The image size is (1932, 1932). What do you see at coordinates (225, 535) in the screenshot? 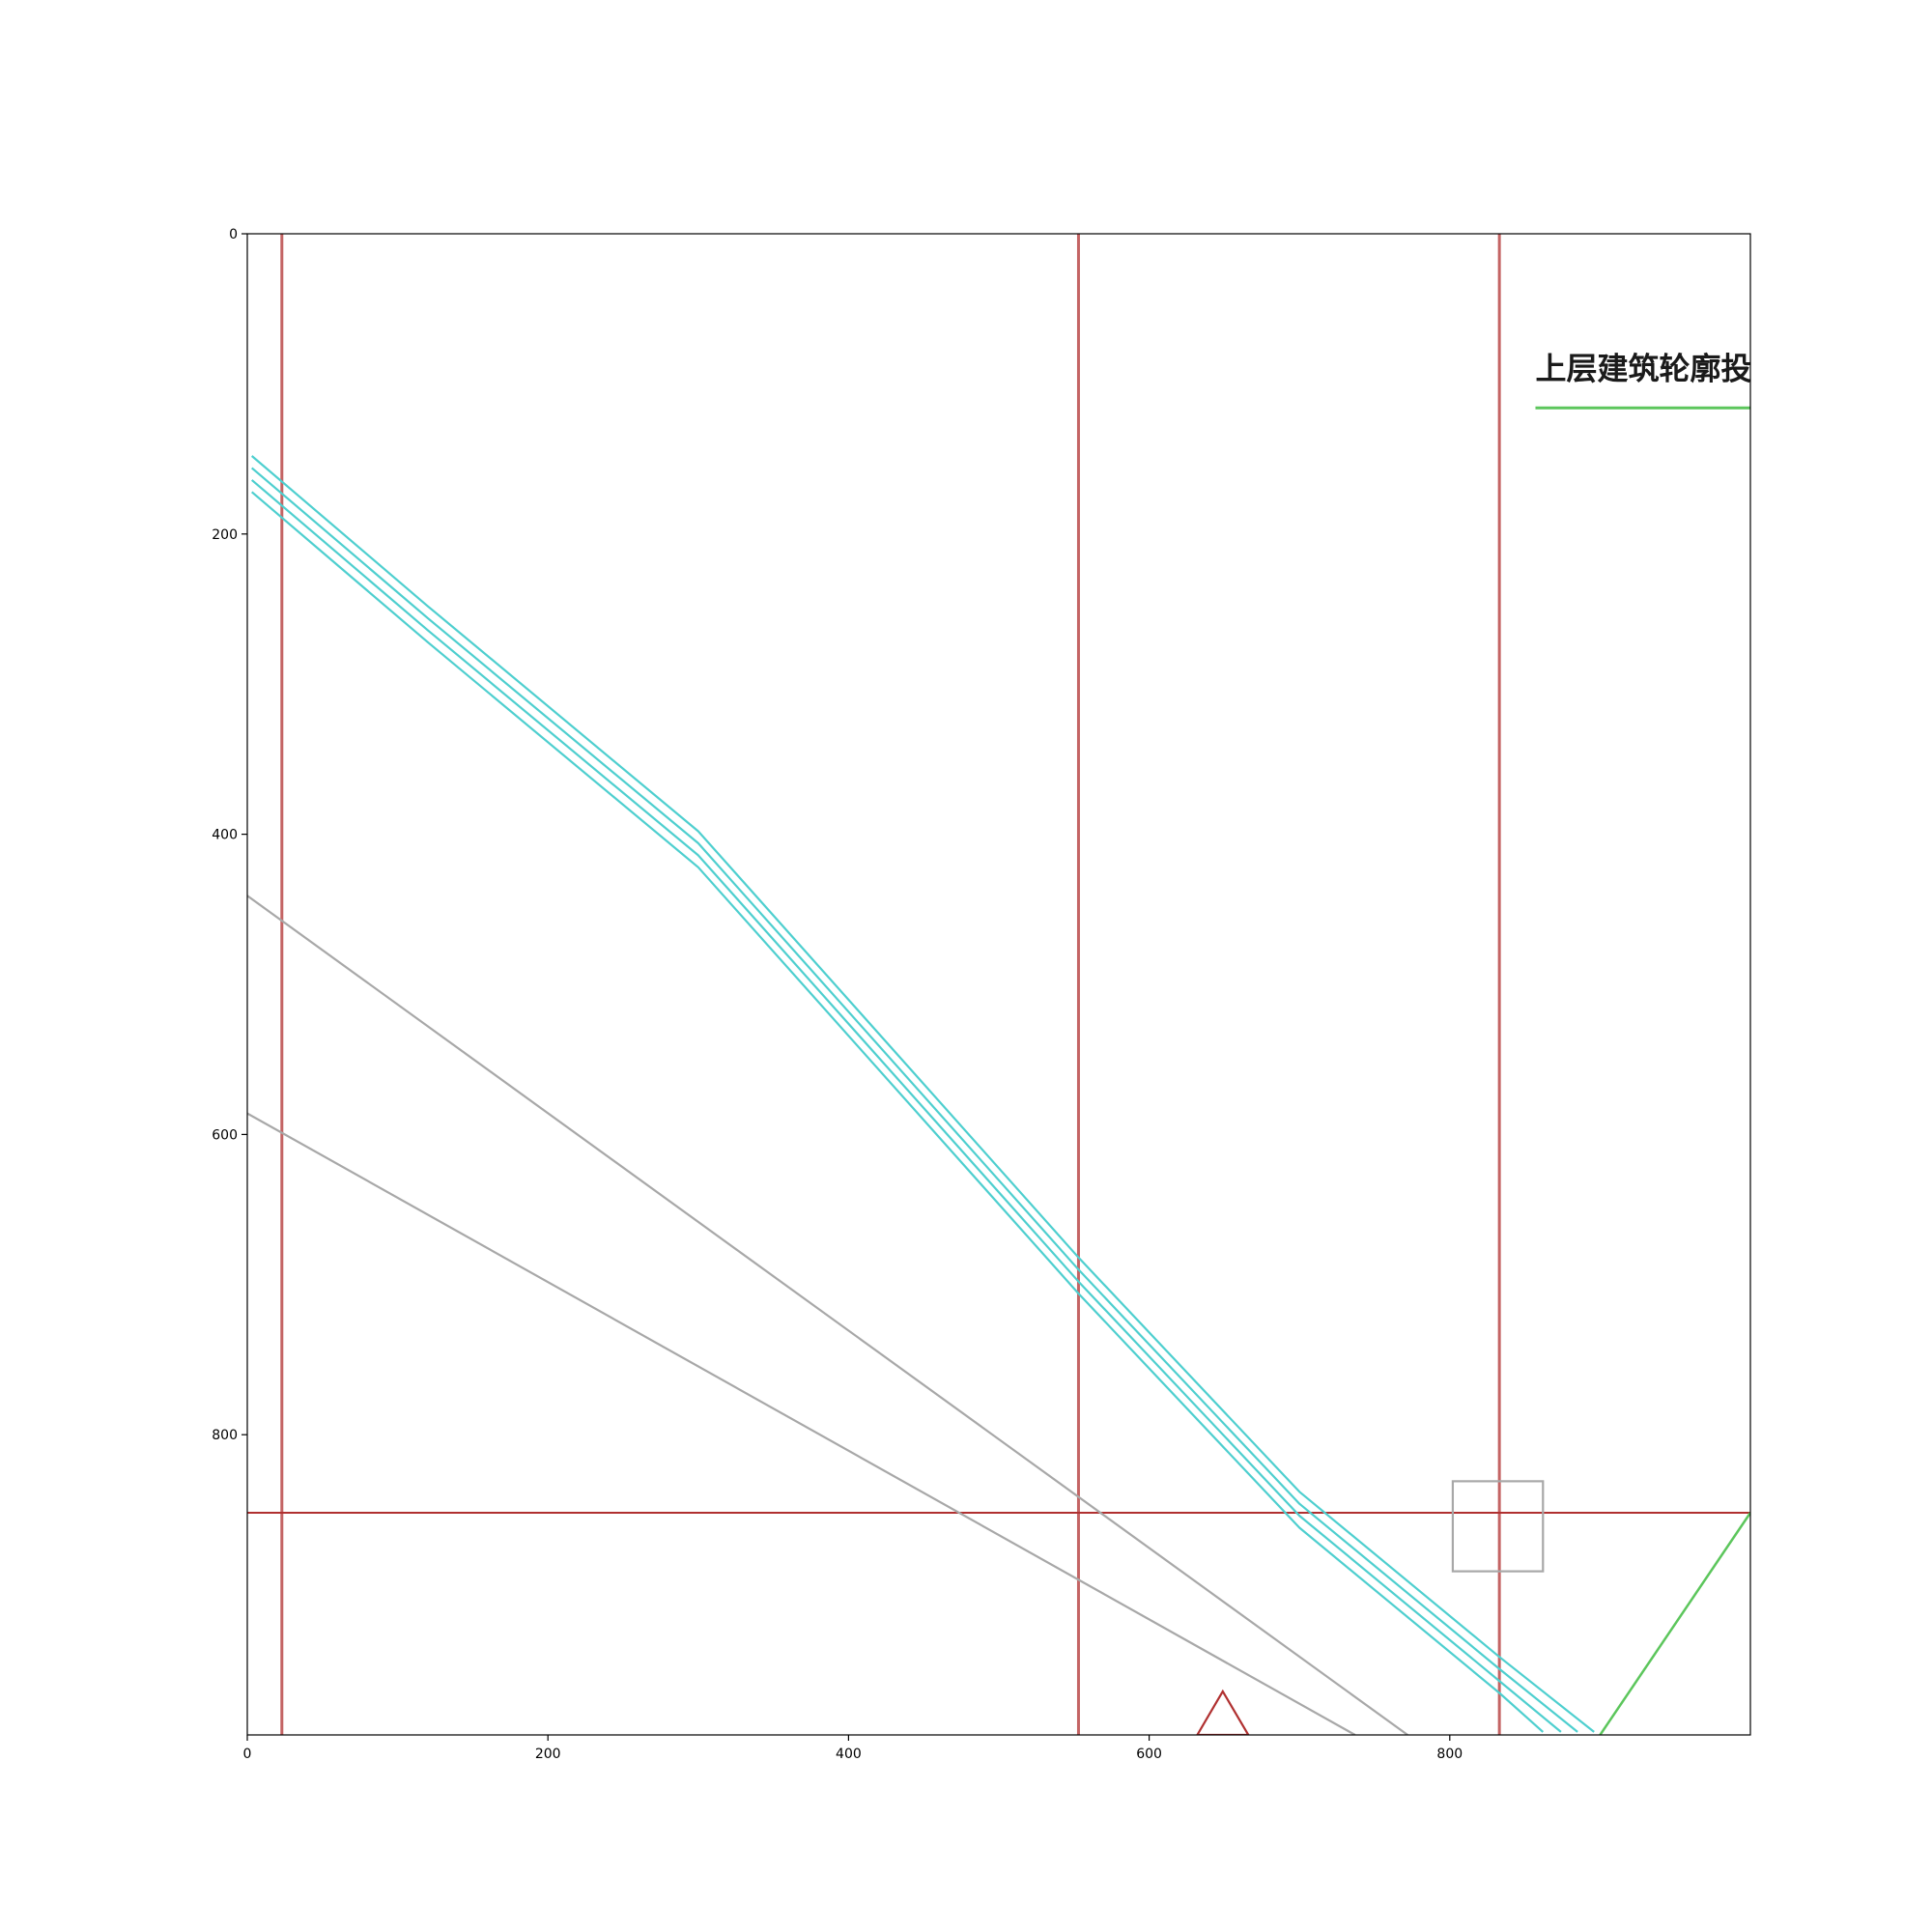
I see `y-tick-label-2: 200` at bounding box center [225, 535].